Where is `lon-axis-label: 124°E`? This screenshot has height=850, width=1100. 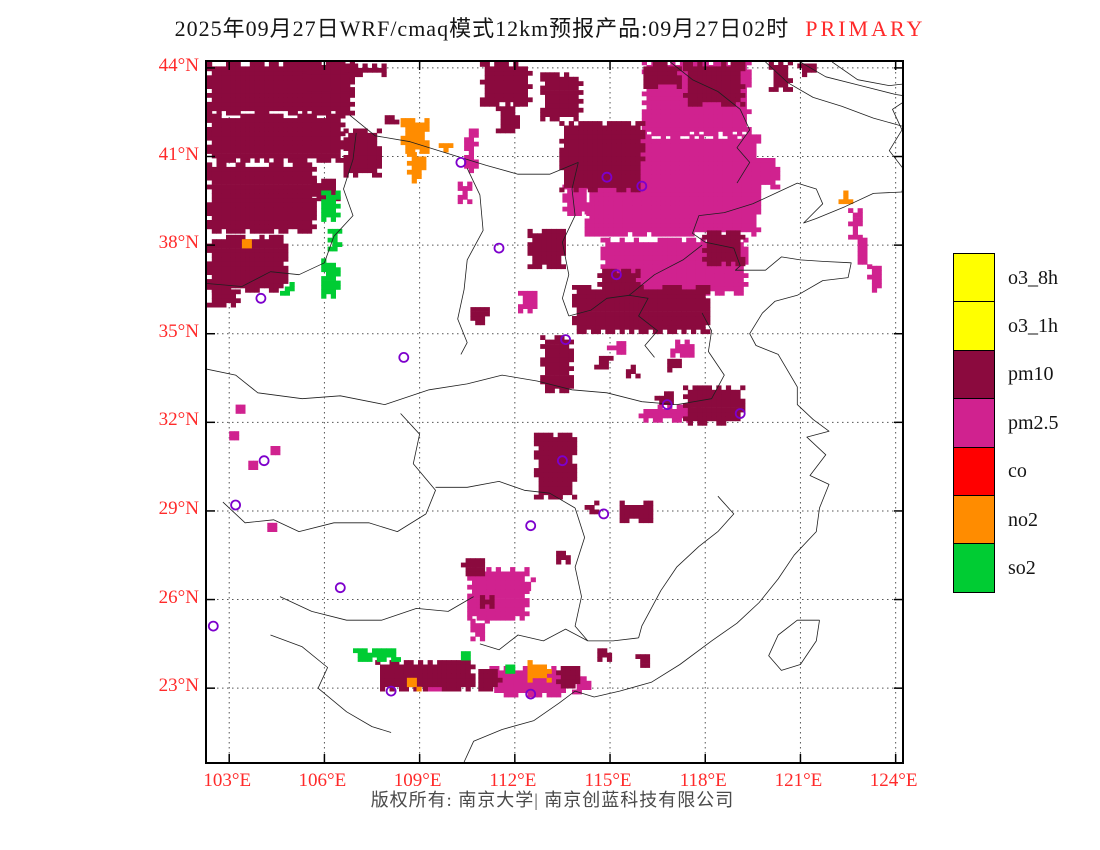
lon-axis-label: 124°E is located at coordinates (893, 780).